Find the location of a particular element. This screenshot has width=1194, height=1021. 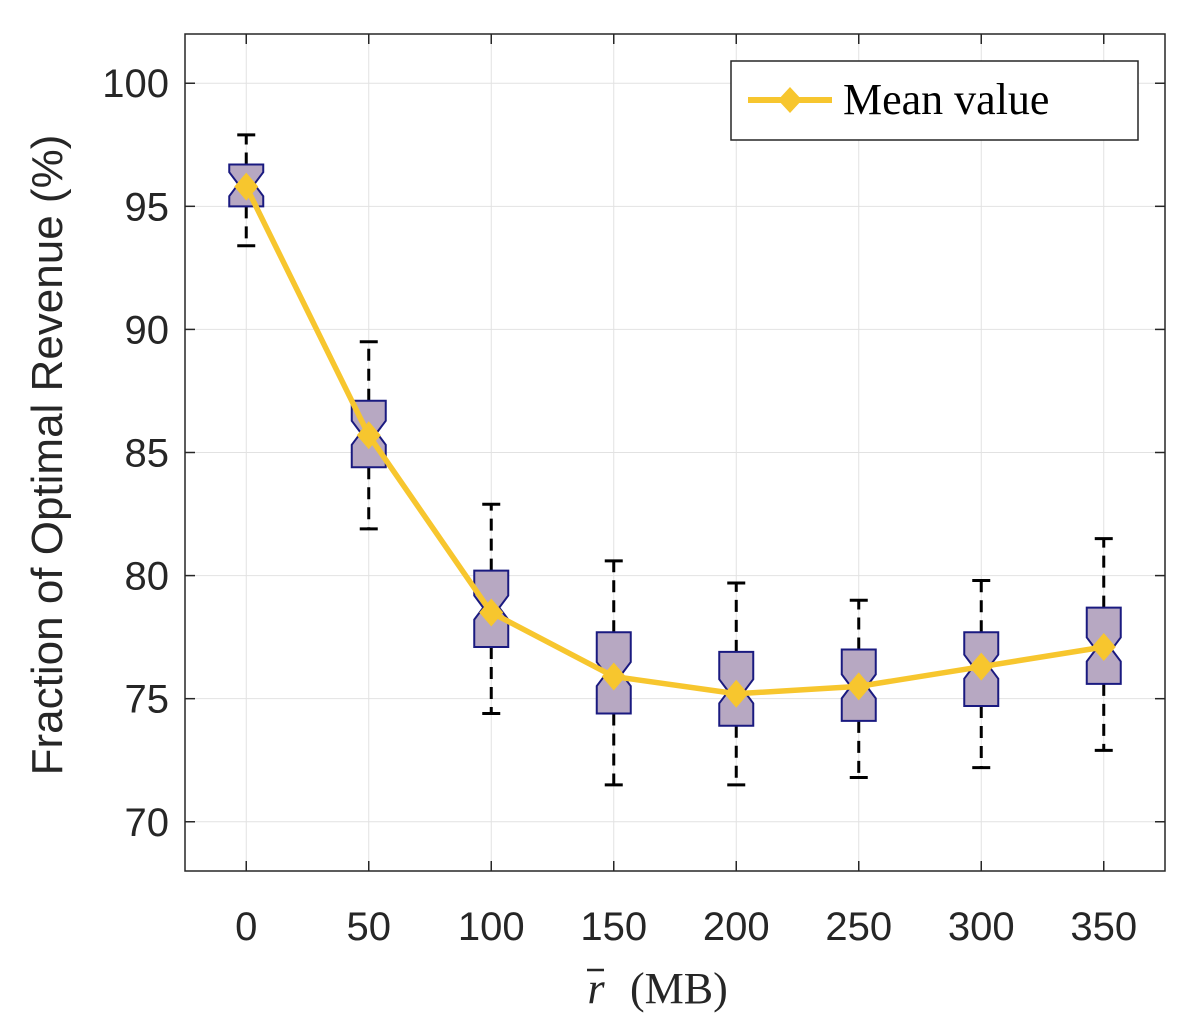

x-tick-label: 50 is located at coordinates (369, 927).